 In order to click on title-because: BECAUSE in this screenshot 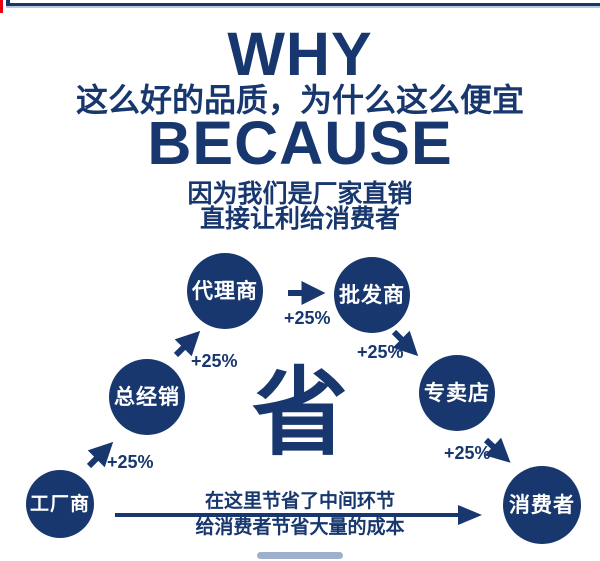, I will do `click(300, 143)`.